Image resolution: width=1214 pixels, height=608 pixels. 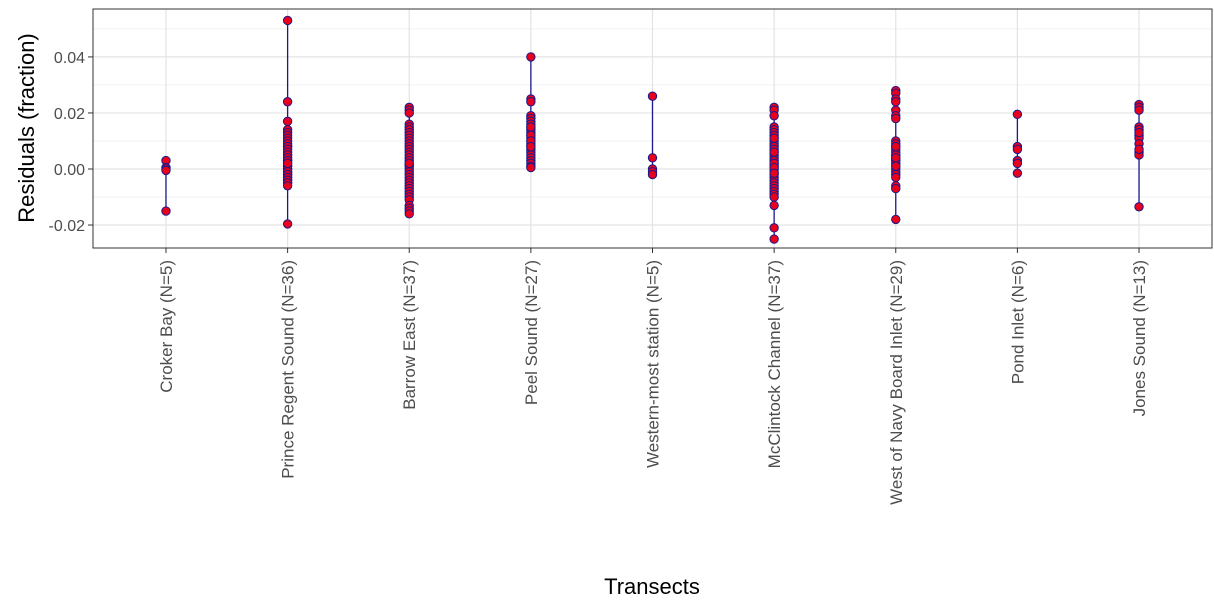 I want to click on y-tick-label: 0.00, so click(x=69, y=170).